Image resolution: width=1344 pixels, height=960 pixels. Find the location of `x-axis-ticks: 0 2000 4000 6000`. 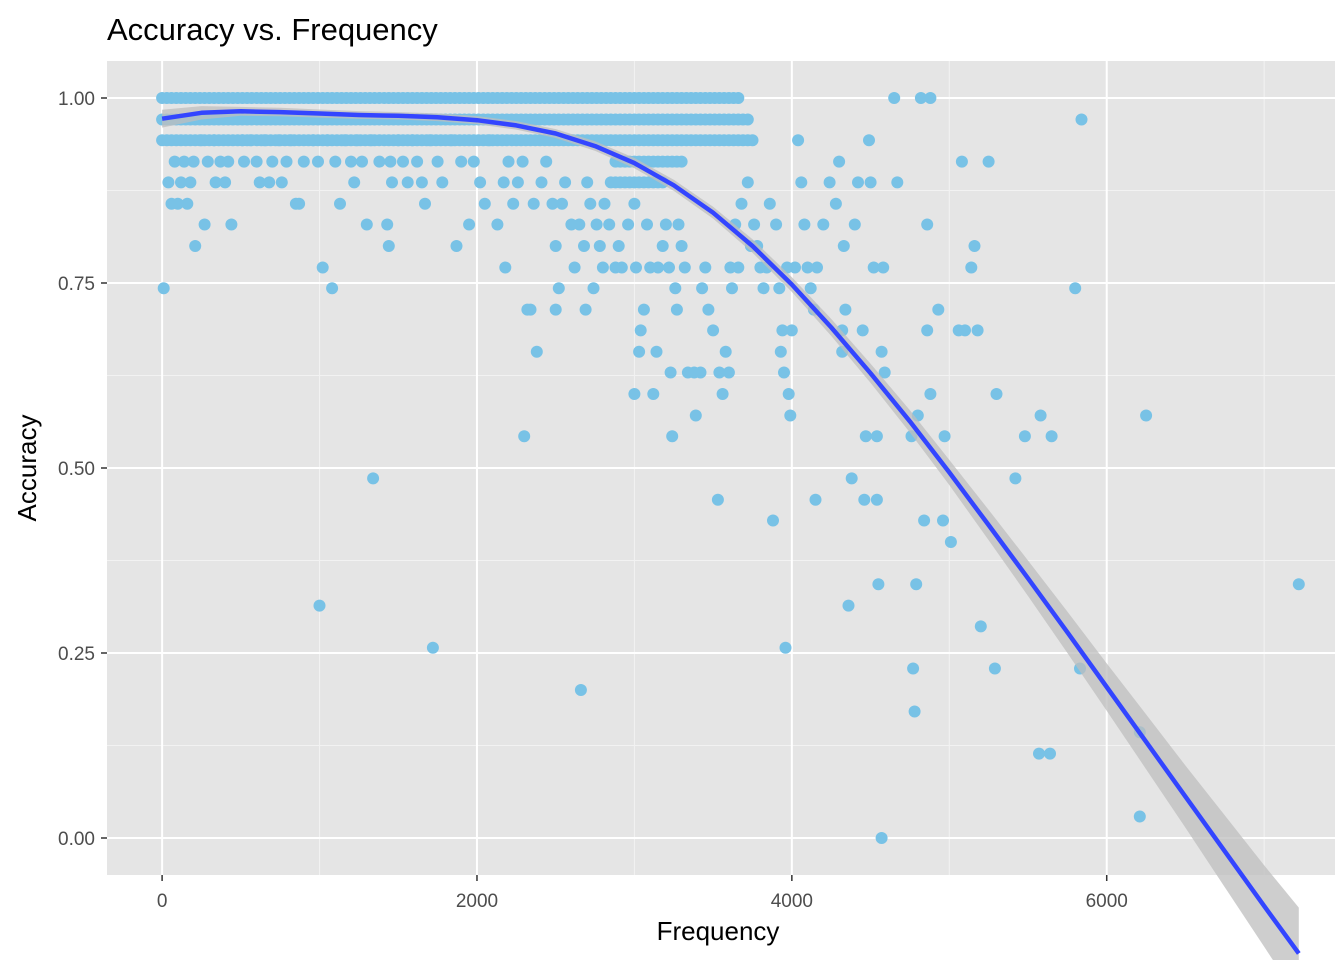

x-axis-ticks: 0 2000 4000 6000 is located at coordinates (642, 893).